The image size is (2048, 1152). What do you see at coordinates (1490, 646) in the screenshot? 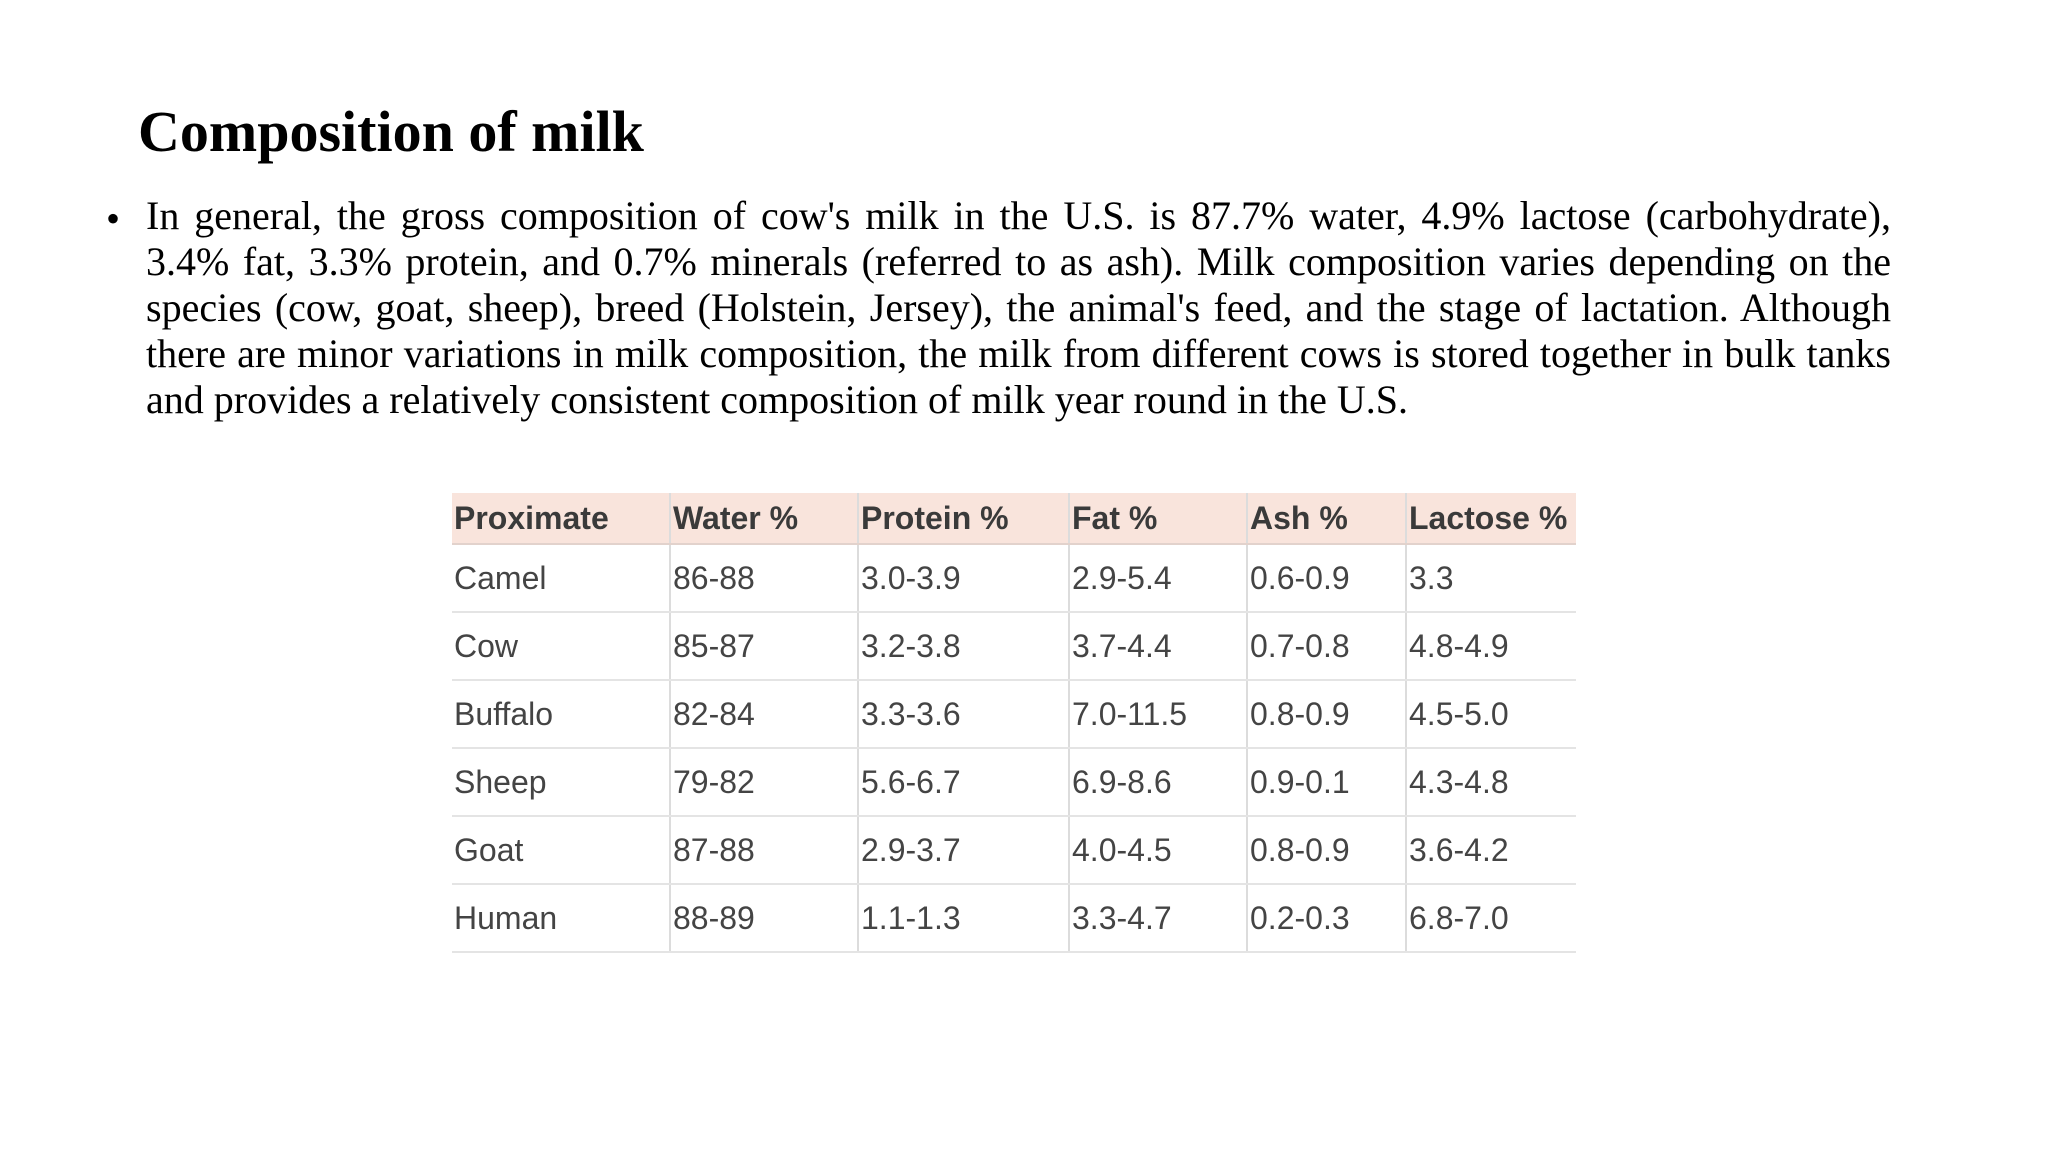
I see `table-cell: 4.8-4.9` at bounding box center [1490, 646].